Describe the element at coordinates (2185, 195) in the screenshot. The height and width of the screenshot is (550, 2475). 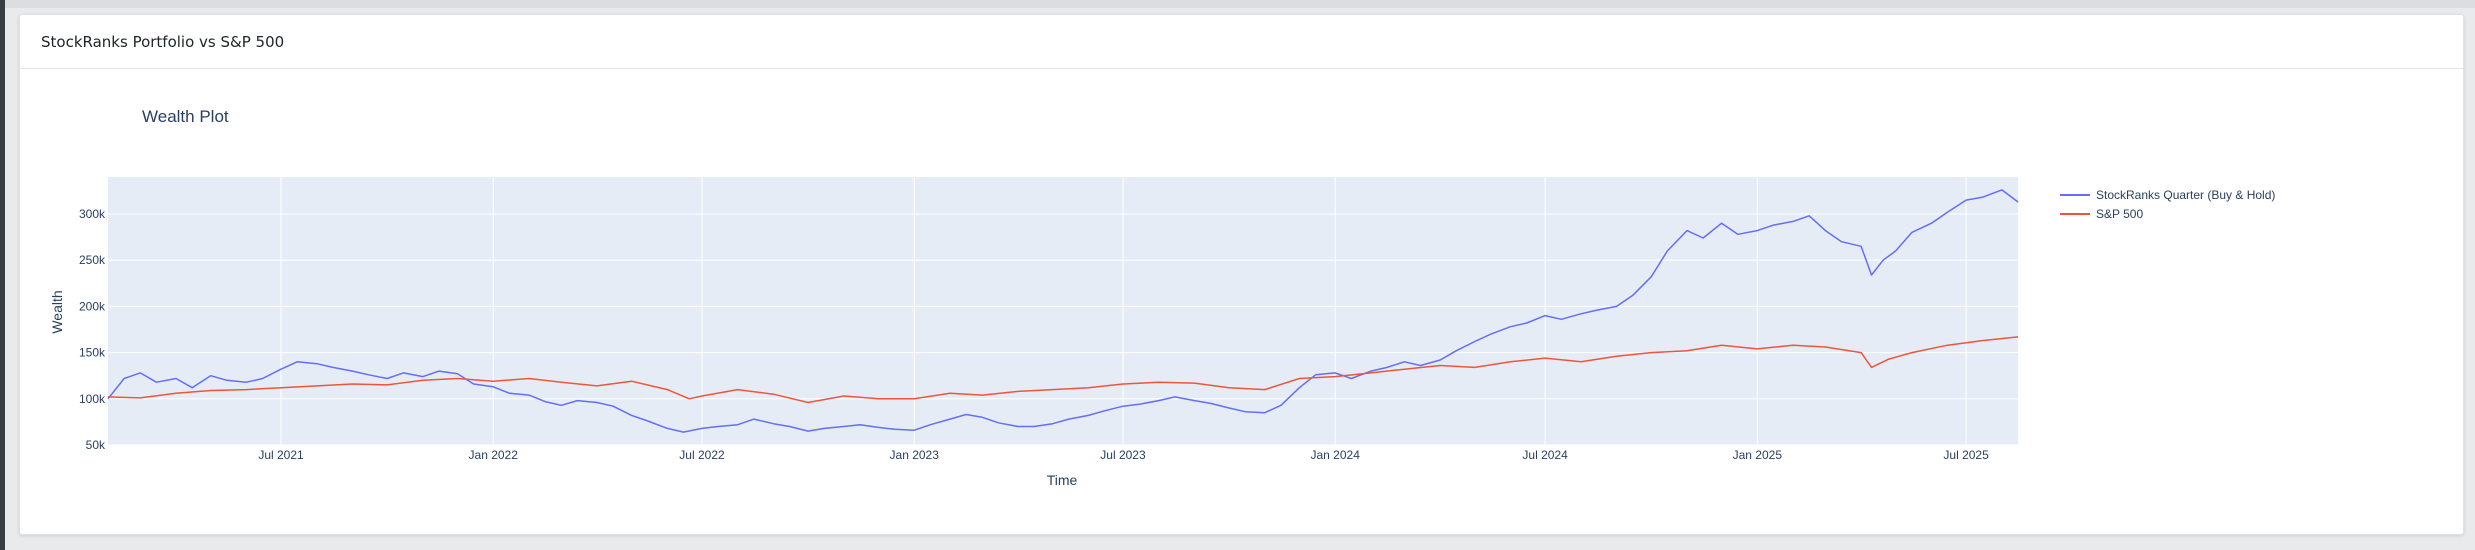
I see `legend-label-0: StockRanks Quarter (Buy & Hold)` at that location.